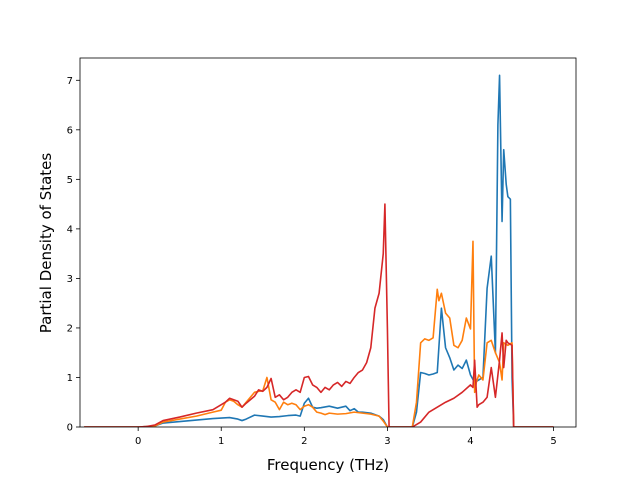  Describe the element at coordinates (70, 279) in the screenshot. I see `y-tick-label: 3` at that location.